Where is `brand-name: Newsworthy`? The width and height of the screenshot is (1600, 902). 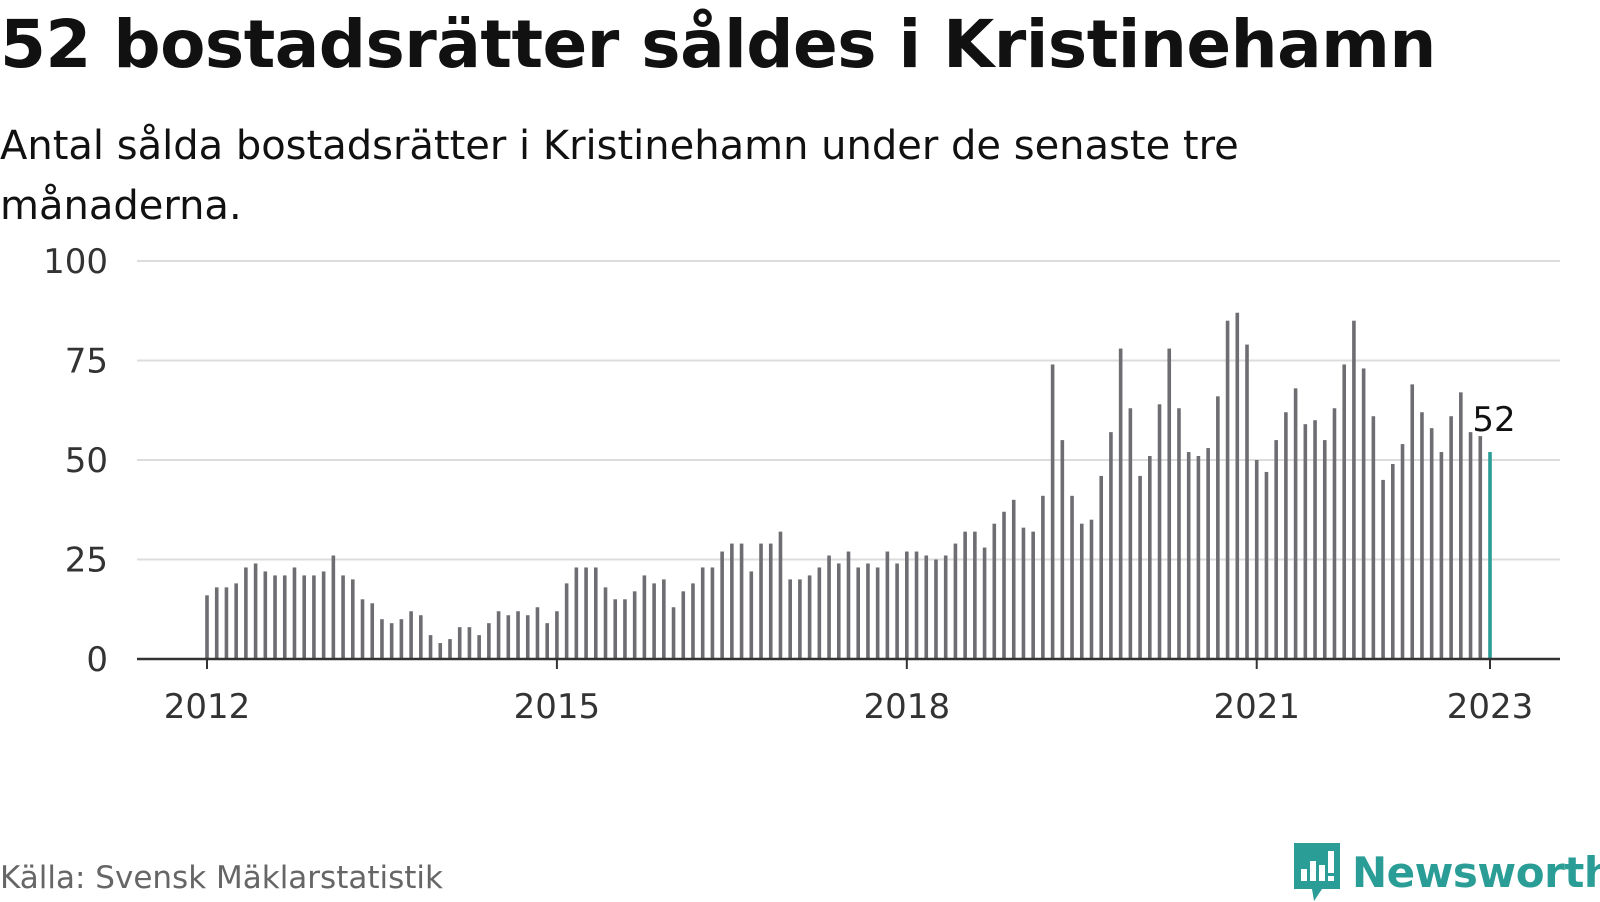
brand-name: Newsworthy is located at coordinates (1476, 872).